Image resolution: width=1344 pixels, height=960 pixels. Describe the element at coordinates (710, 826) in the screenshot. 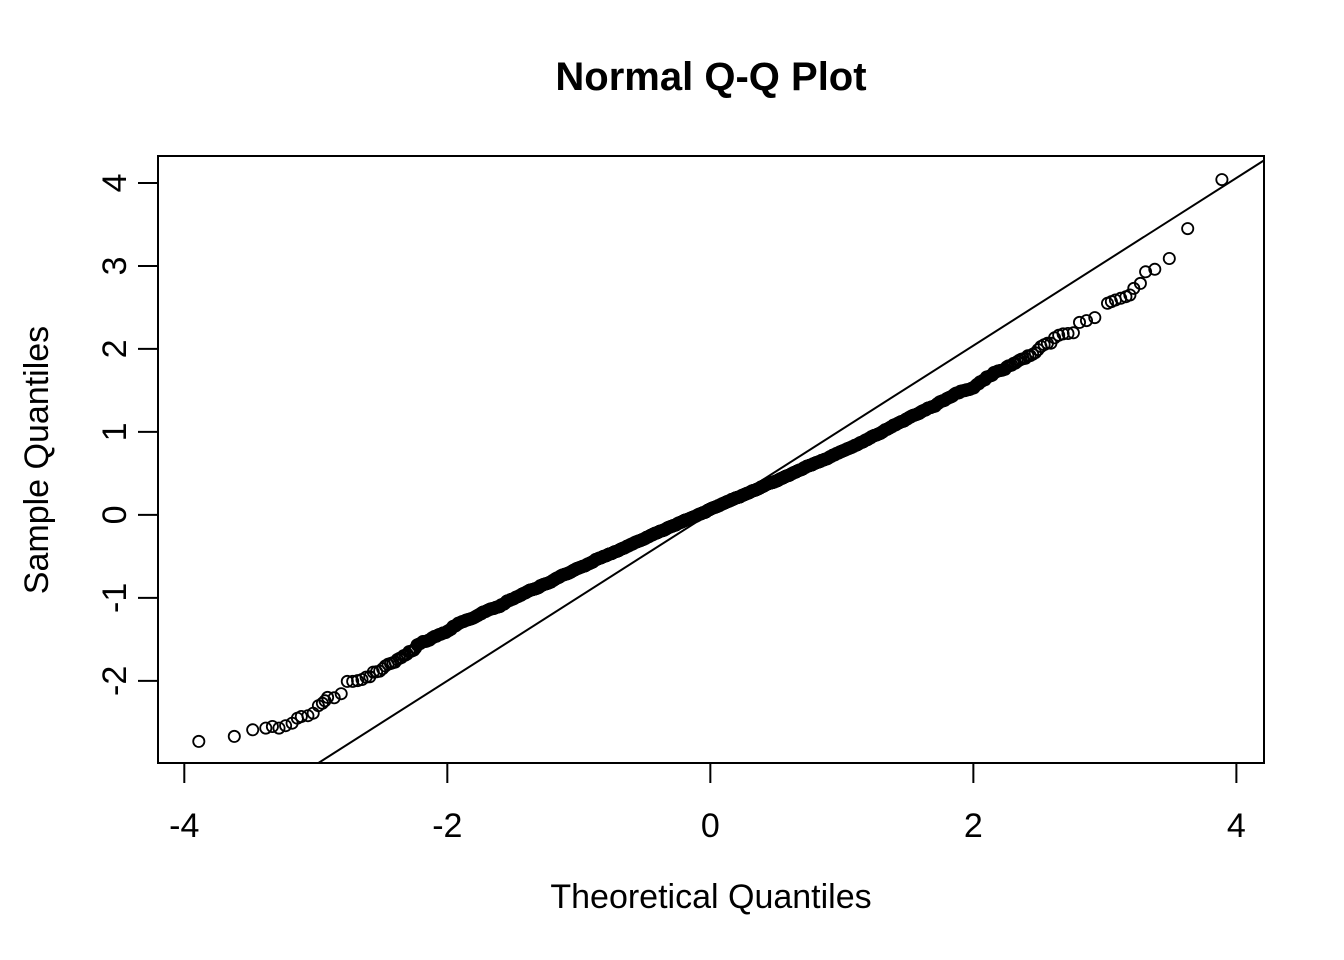

I see `x-tick-label: 0` at that location.